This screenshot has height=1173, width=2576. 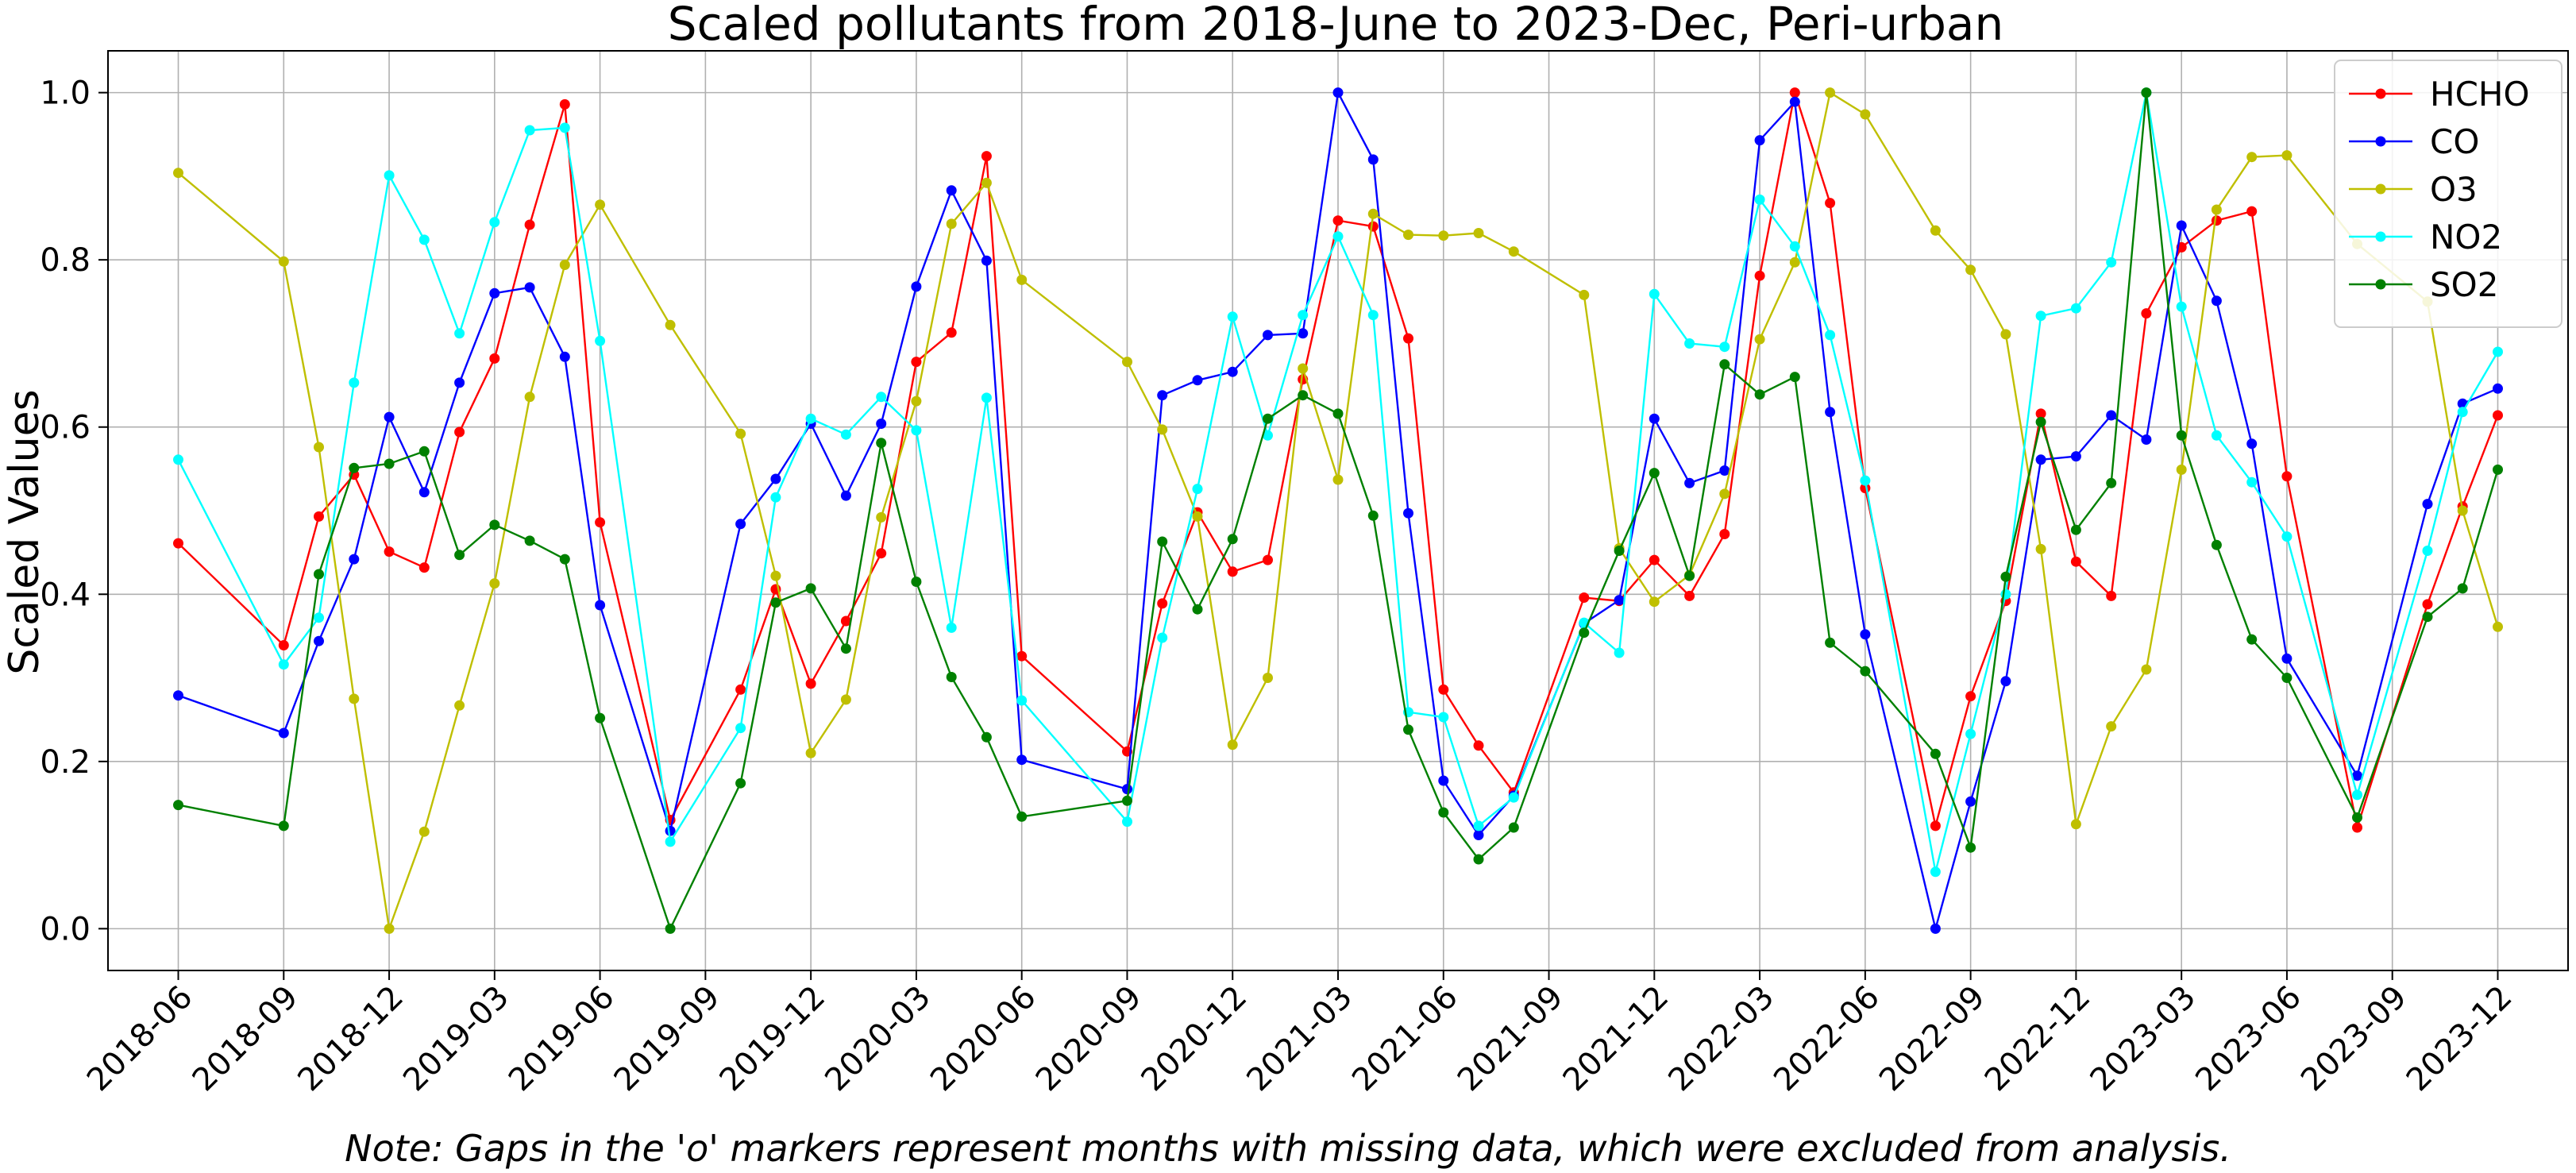 I want to click on y-tick-label: 0.8, so click(x=65, y=260).